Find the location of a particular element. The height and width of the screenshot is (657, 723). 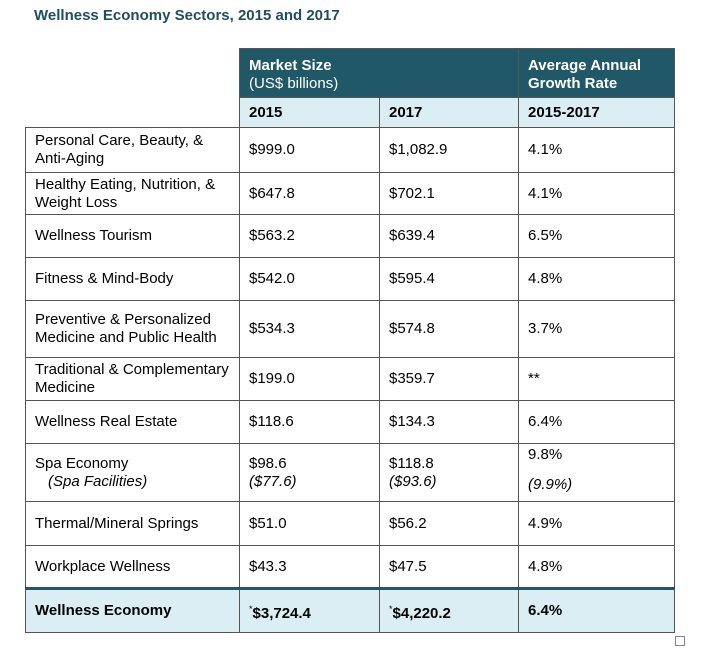

header-cell: Average Annual Growth Rate is located at coordinates (596, 73).